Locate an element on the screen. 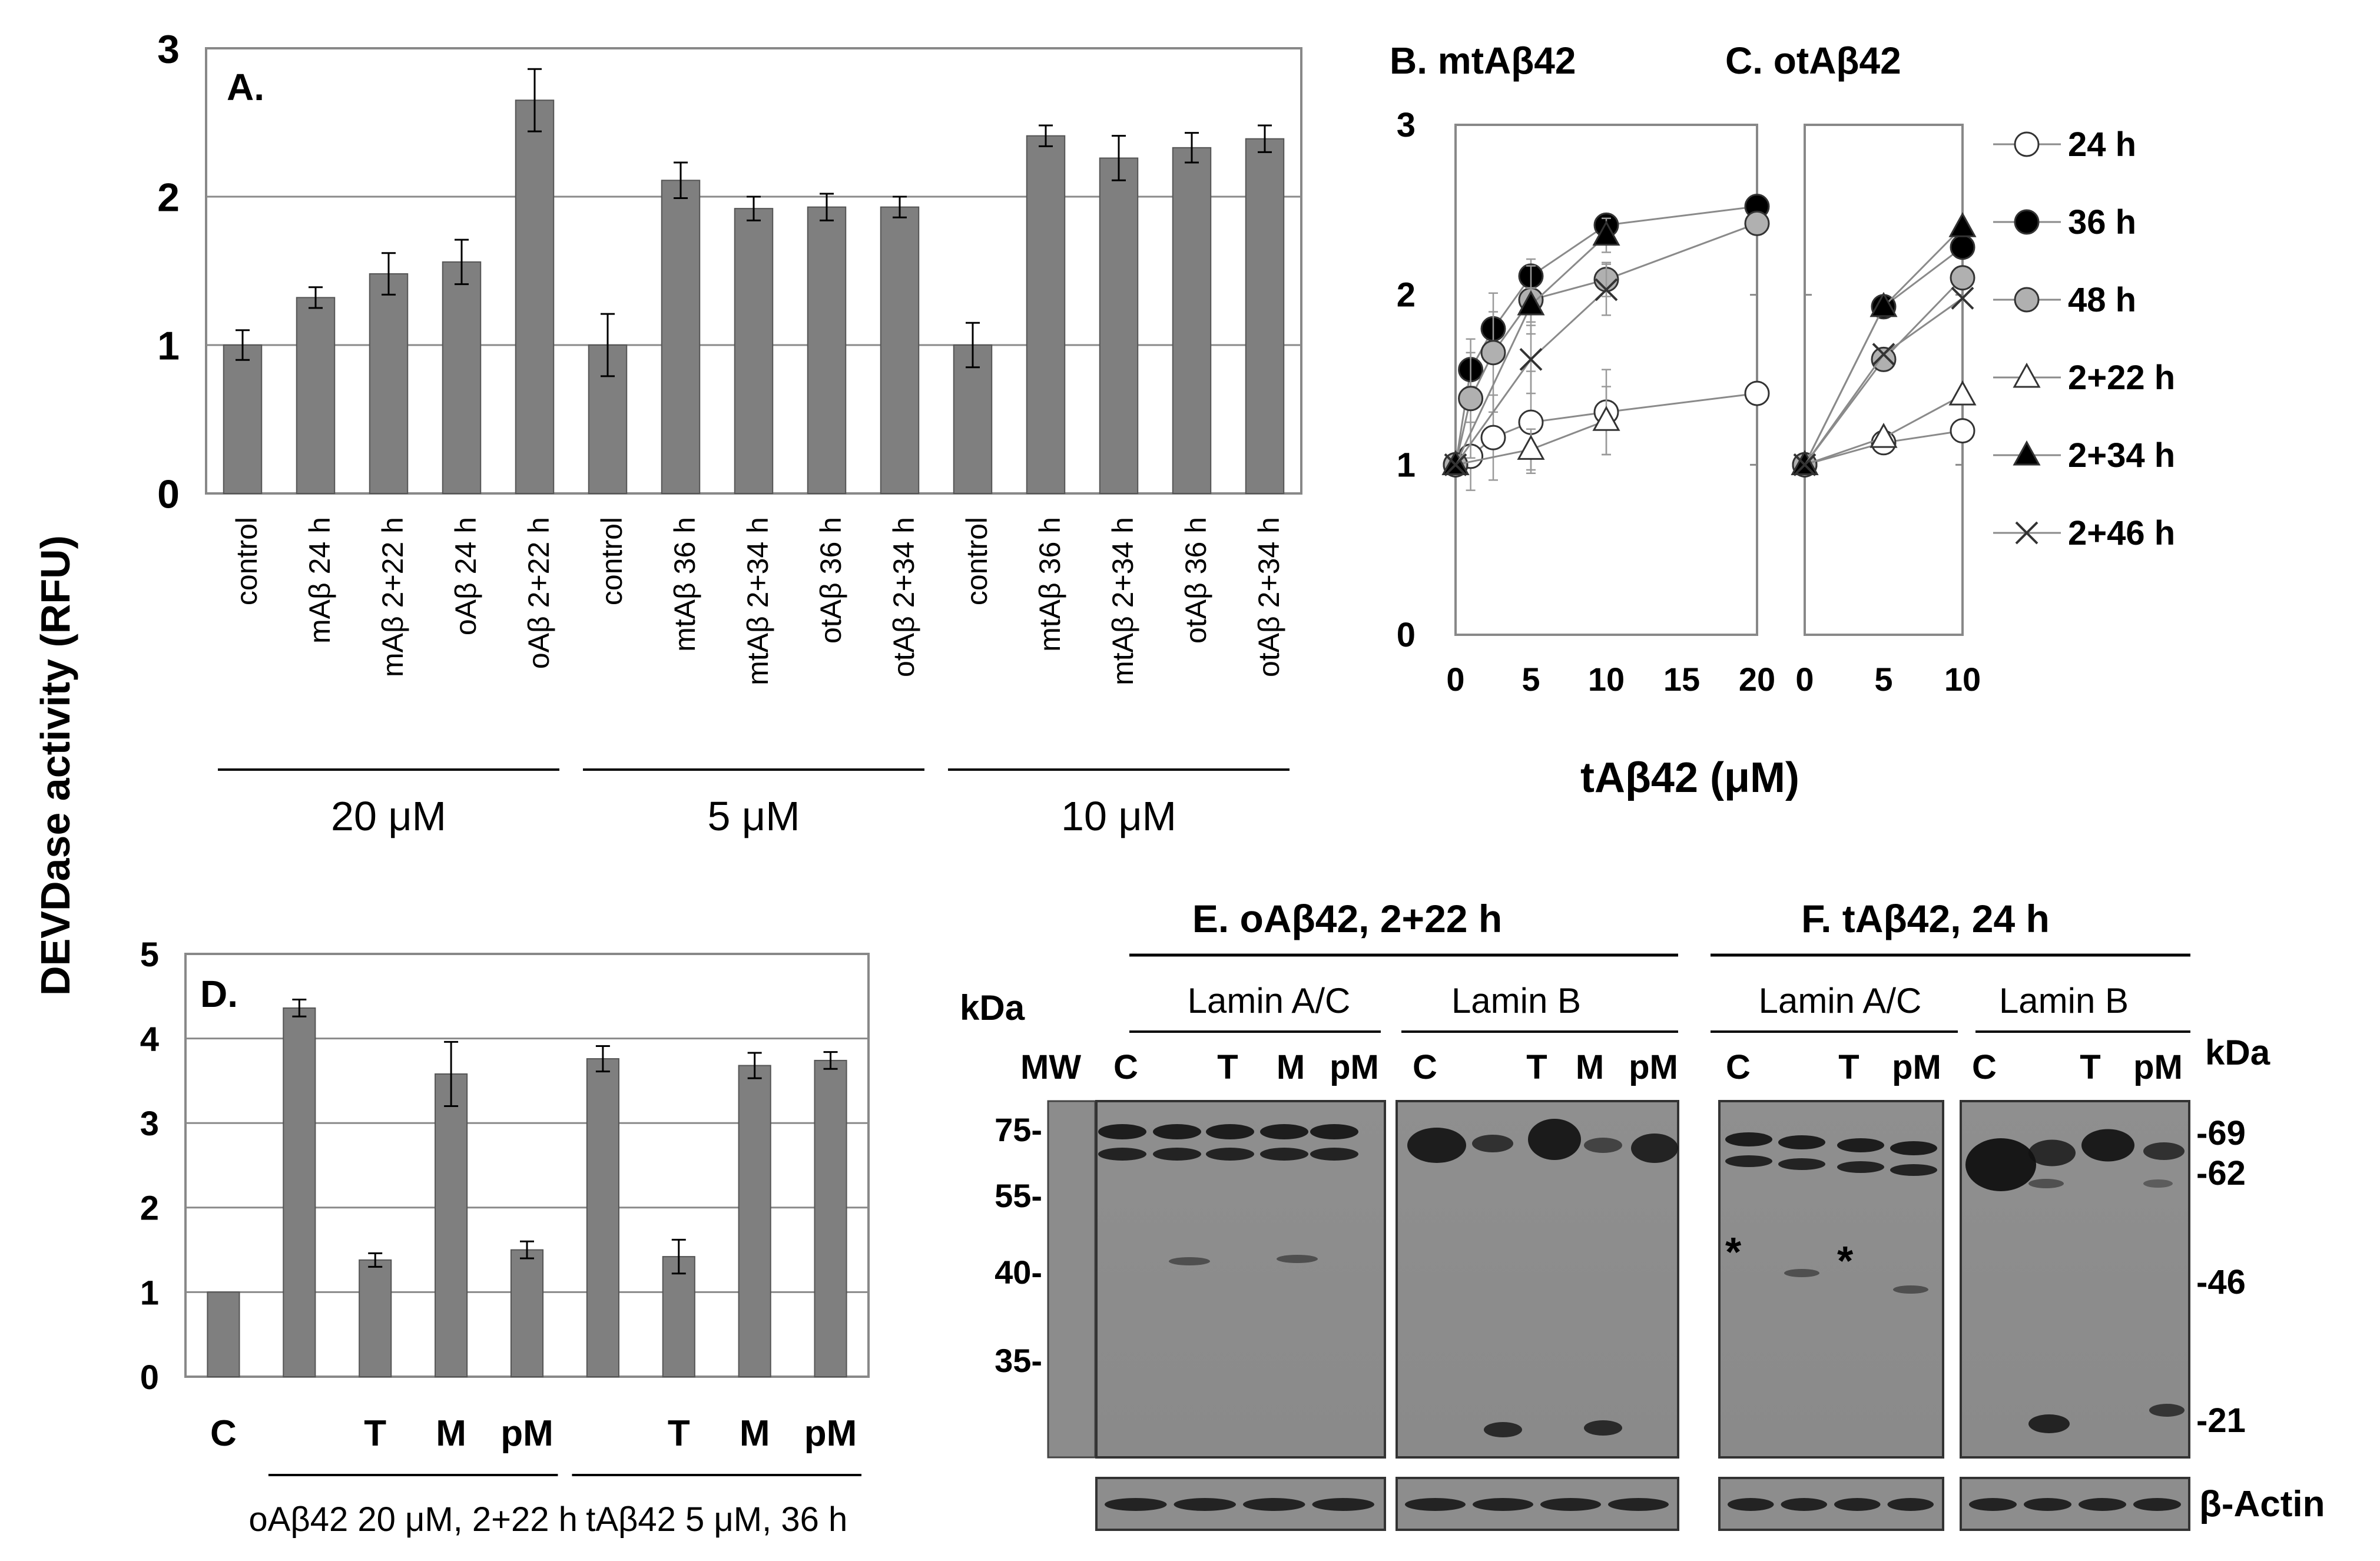 This screenshot has width=2380, height=1561. lane-label: M is located at coordinates (1291, 1067).